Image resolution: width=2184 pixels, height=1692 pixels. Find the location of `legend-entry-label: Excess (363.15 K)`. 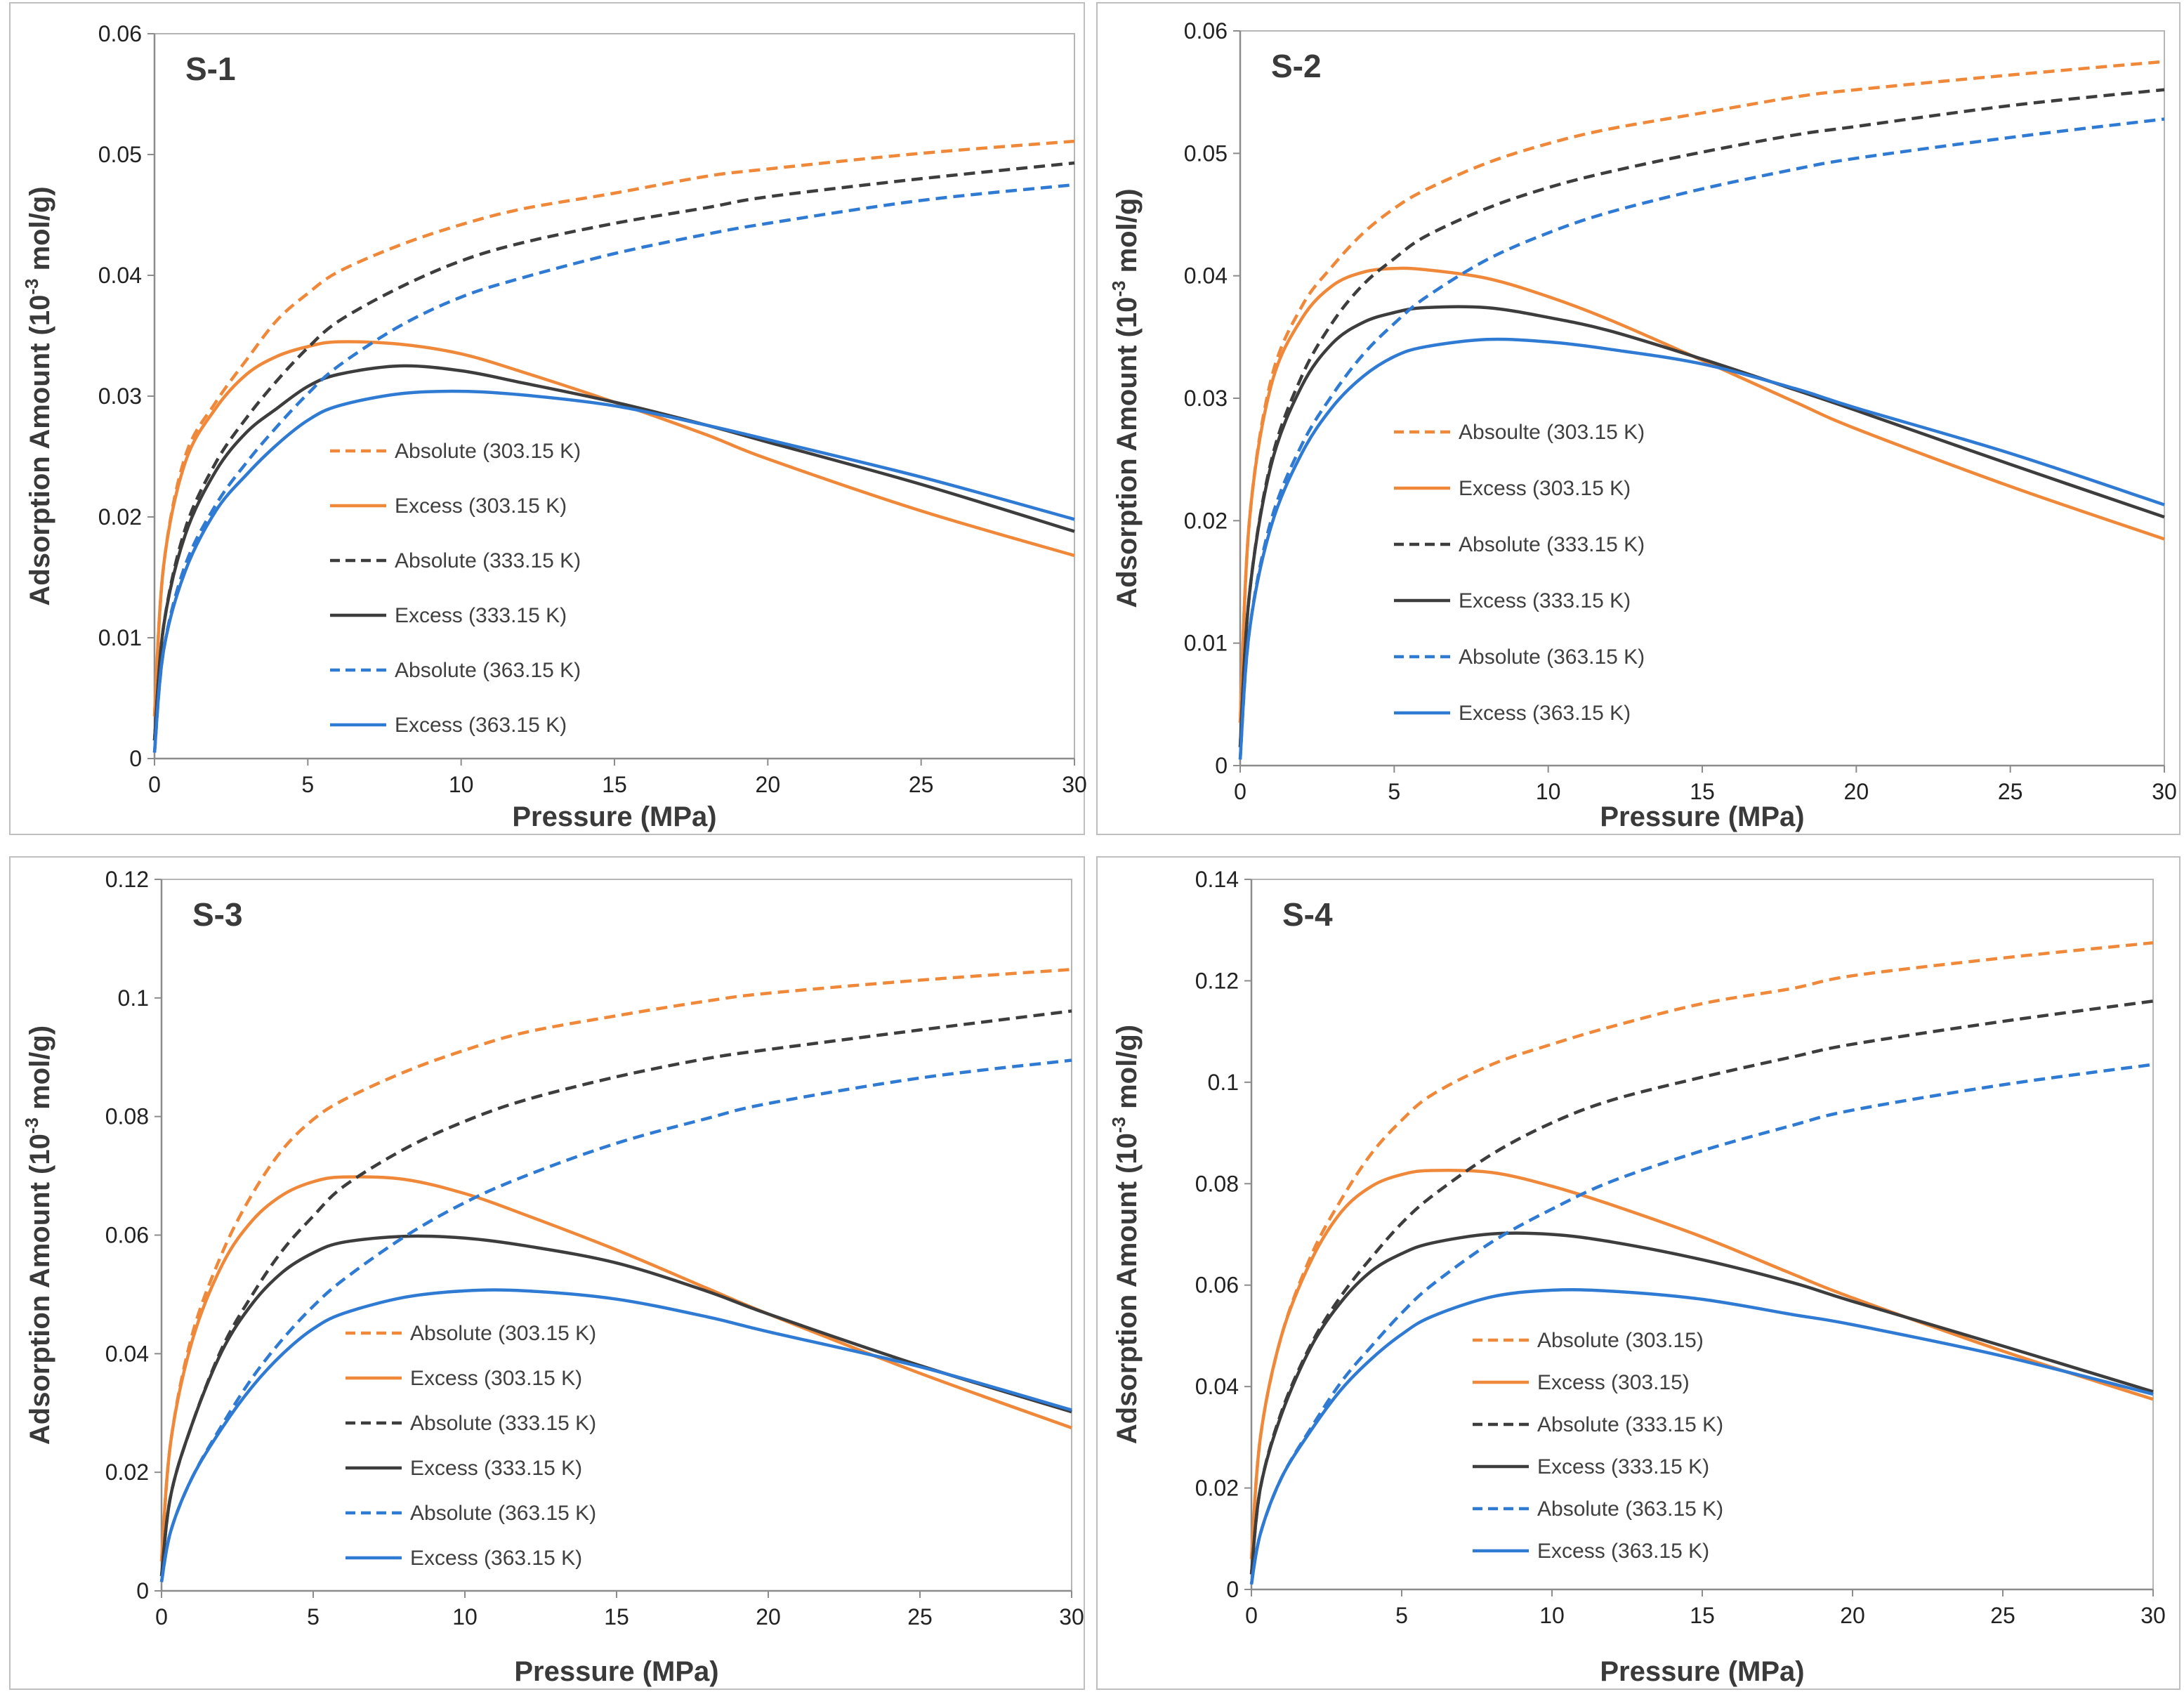

legend-entry-label: Excess (363.15 K) is located at coordinates (496, 1559).